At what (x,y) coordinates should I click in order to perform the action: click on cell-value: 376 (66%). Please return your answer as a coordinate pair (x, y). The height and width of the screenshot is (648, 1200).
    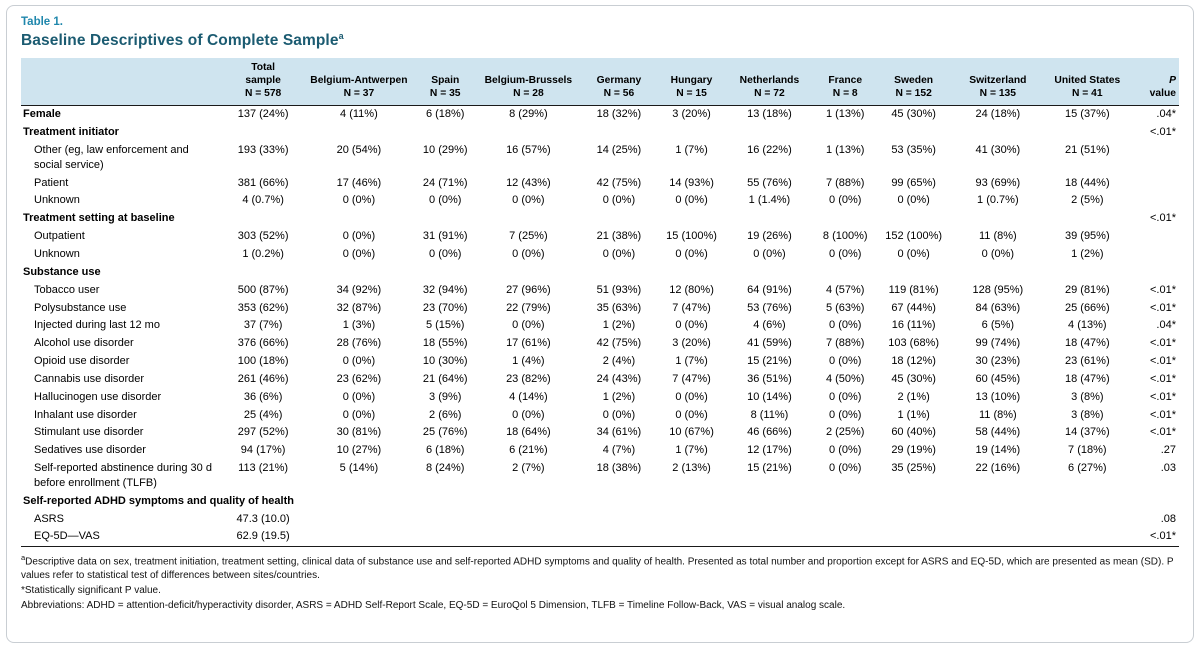
    Looking at the image, I should click on (263, 343).